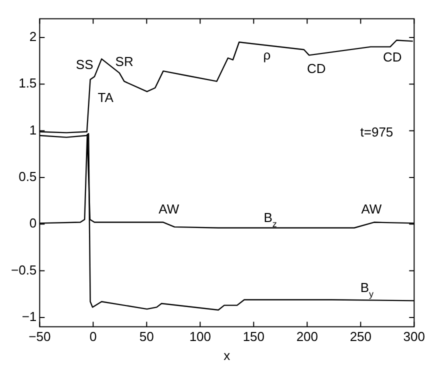  What do you see at coordinates (27, 83) in the screenshot?
I see `y-tick-label: 1.5` at bounding box center [27, 83].